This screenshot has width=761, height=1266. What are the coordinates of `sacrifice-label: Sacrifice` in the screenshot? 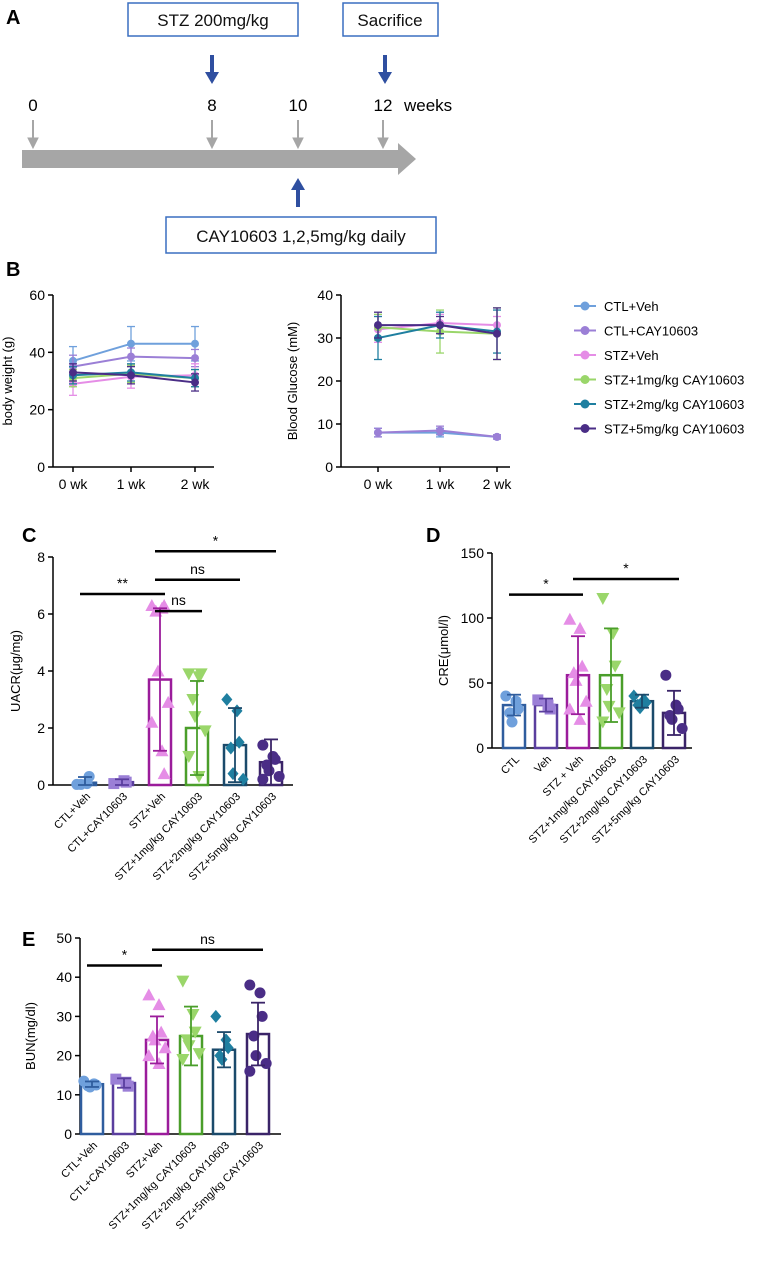 It's located at (389, 20).